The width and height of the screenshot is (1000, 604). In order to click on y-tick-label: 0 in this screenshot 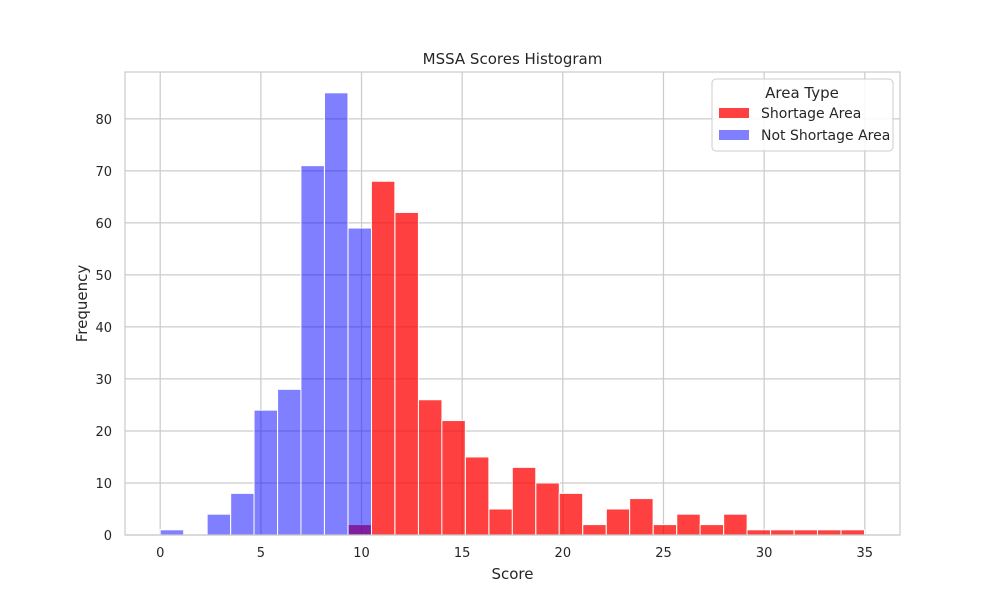, I will do `click(108, 536)`.